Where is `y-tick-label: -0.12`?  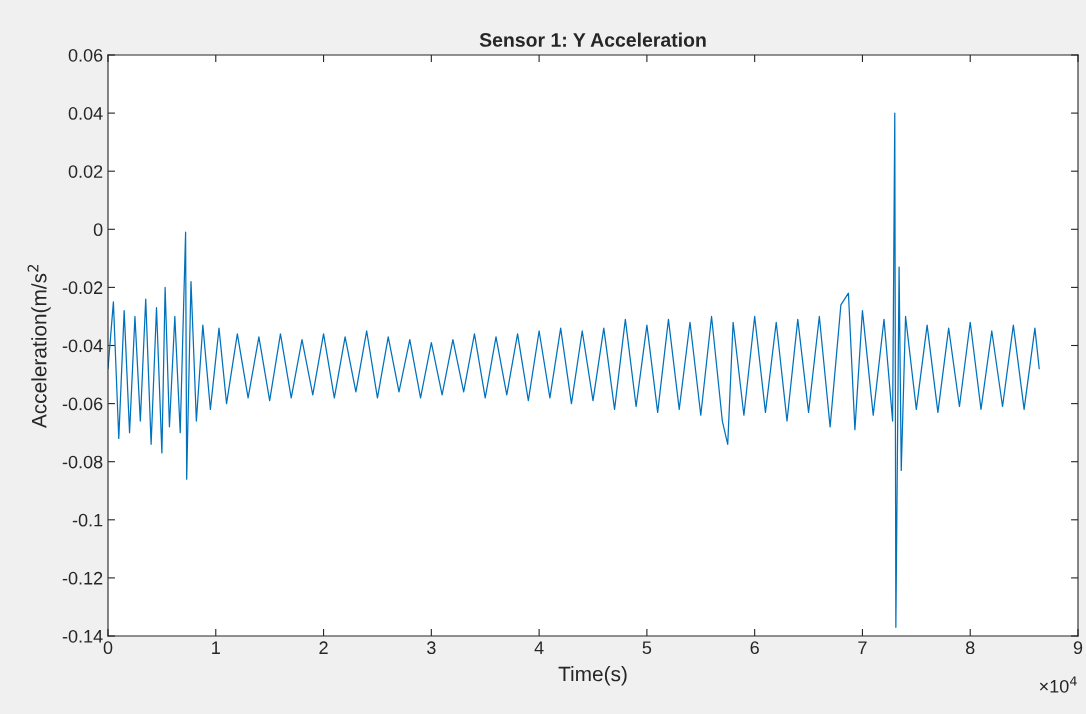 y-tick-label: -0.12 is located at coordinates (82, 578).